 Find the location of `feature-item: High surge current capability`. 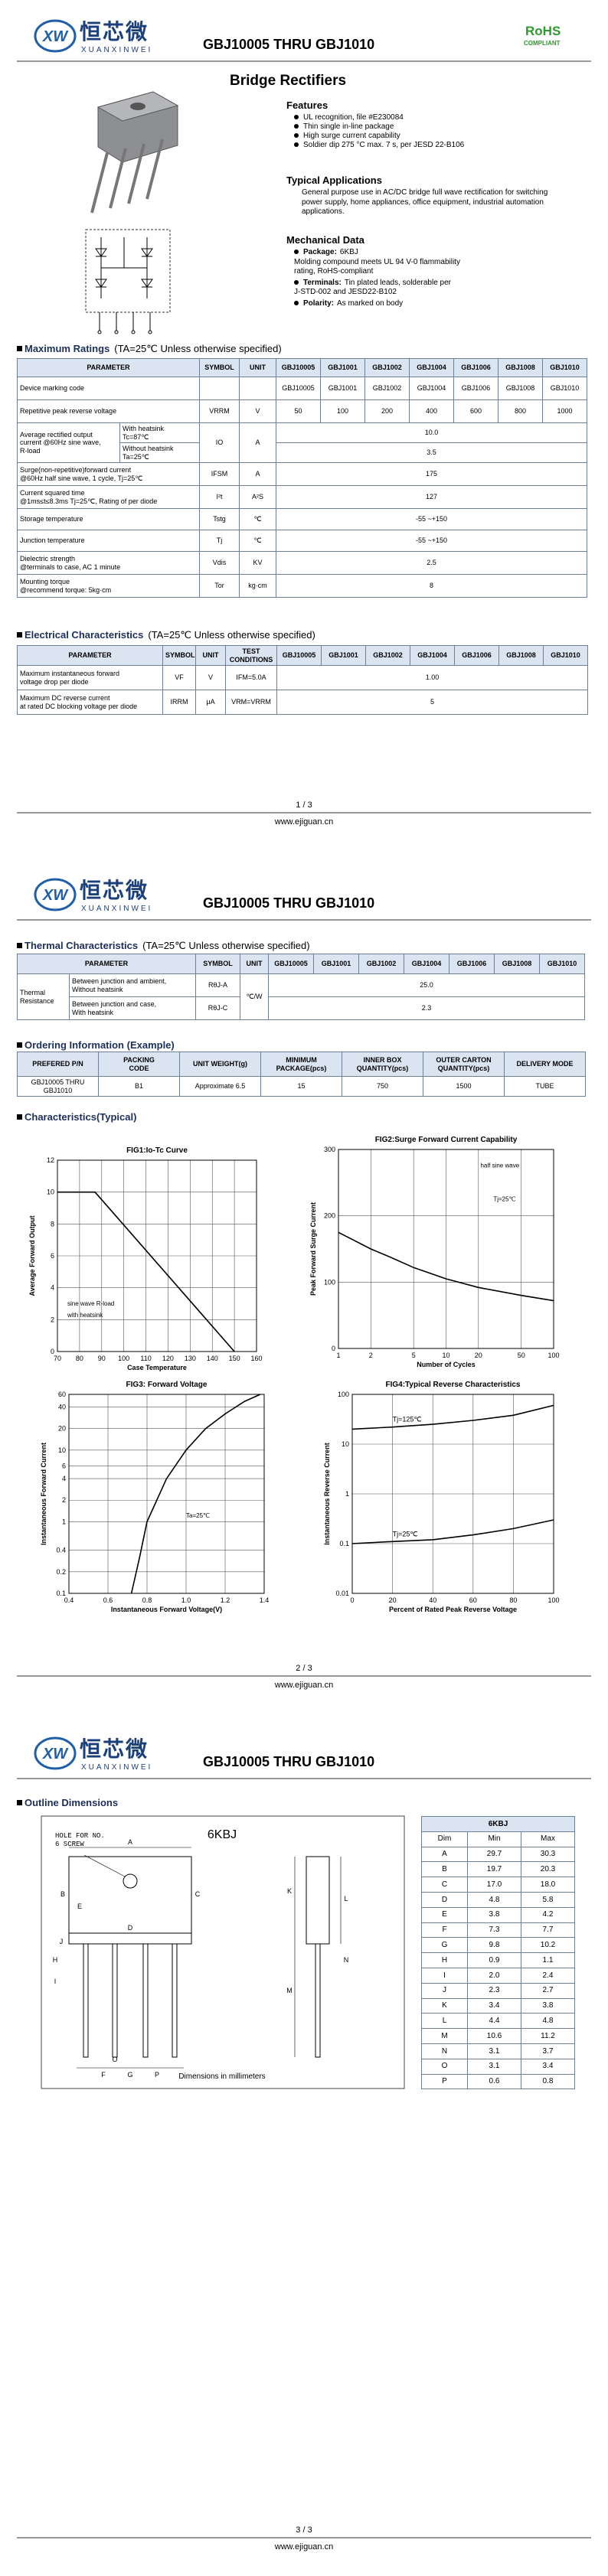

feature-item: High surge current capability is located at coordinates (347, 137).